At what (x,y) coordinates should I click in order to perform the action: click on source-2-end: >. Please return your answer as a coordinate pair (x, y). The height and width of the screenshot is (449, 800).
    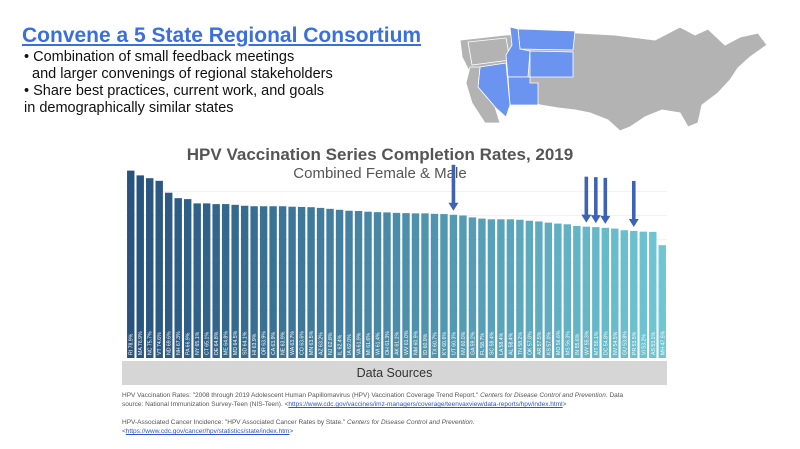
    Looking at the image, I should click on (291, 431).